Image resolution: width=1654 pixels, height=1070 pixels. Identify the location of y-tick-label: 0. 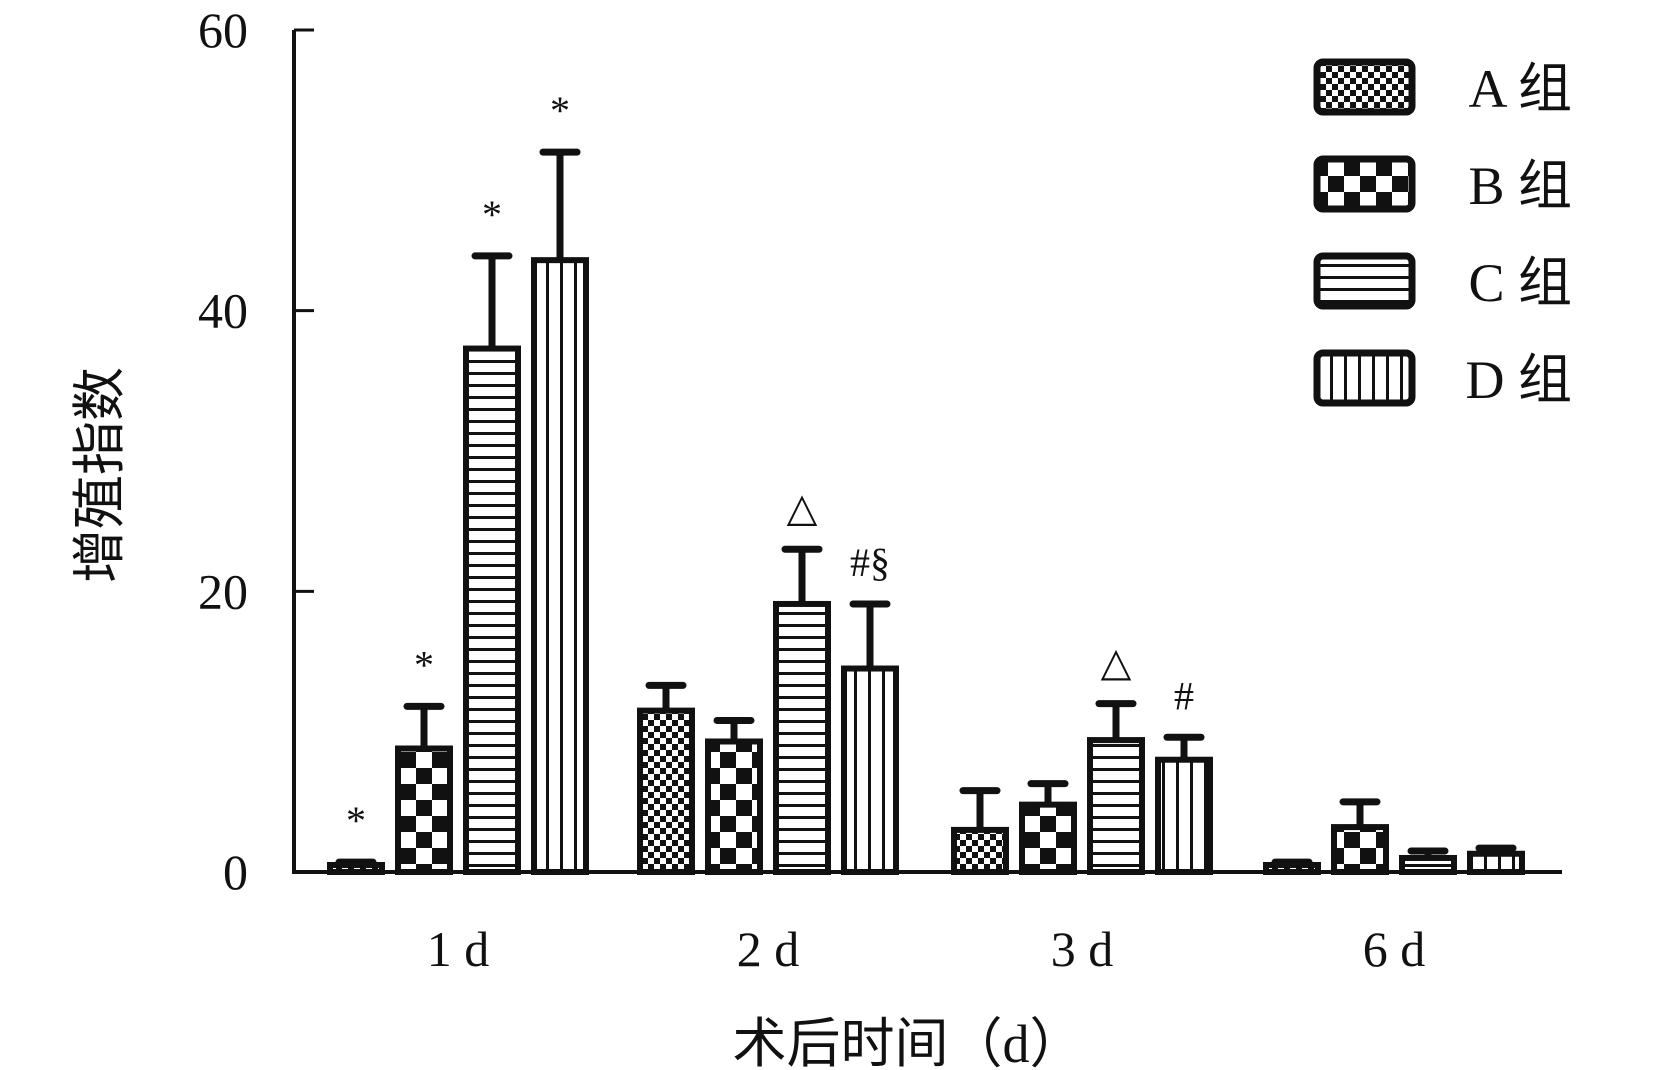
(235, 872).